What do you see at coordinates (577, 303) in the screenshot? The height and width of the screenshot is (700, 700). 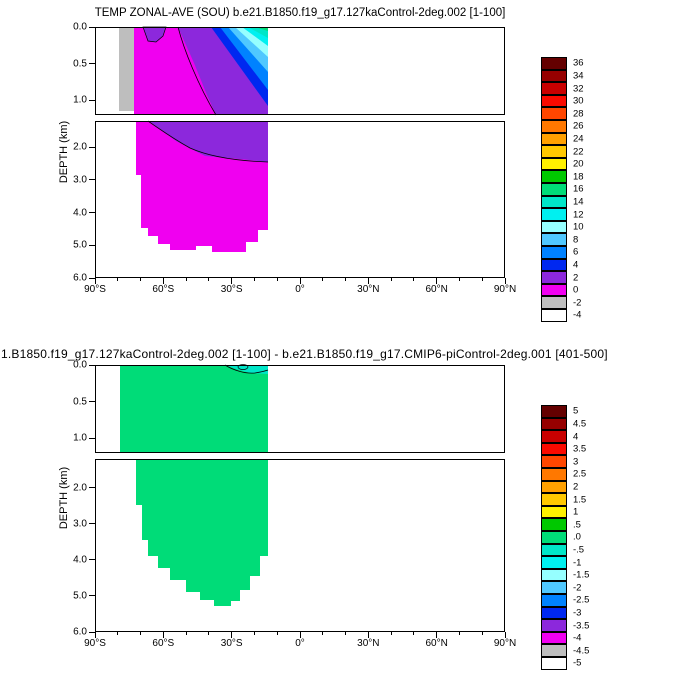 I see `colorbar-label: -2` at bounding box center [577, 303].